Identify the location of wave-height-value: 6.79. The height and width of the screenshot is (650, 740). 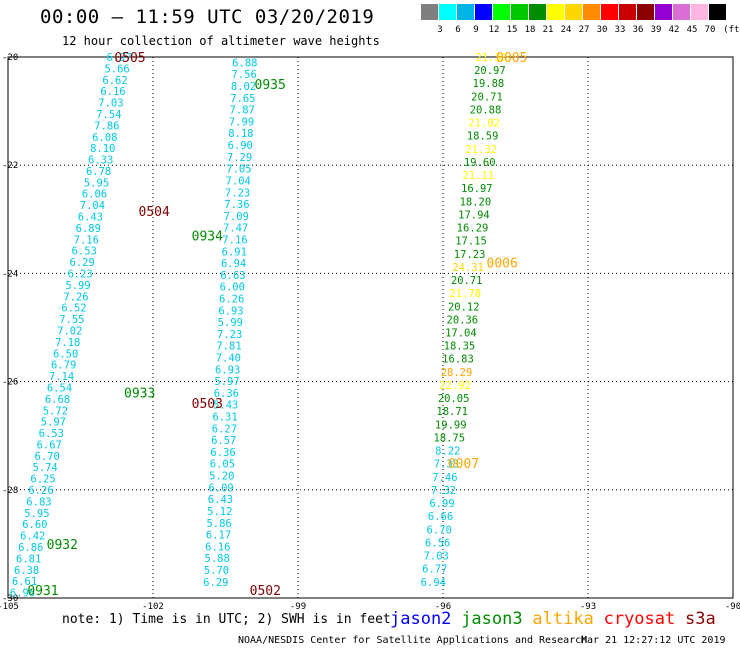
(63, 366).